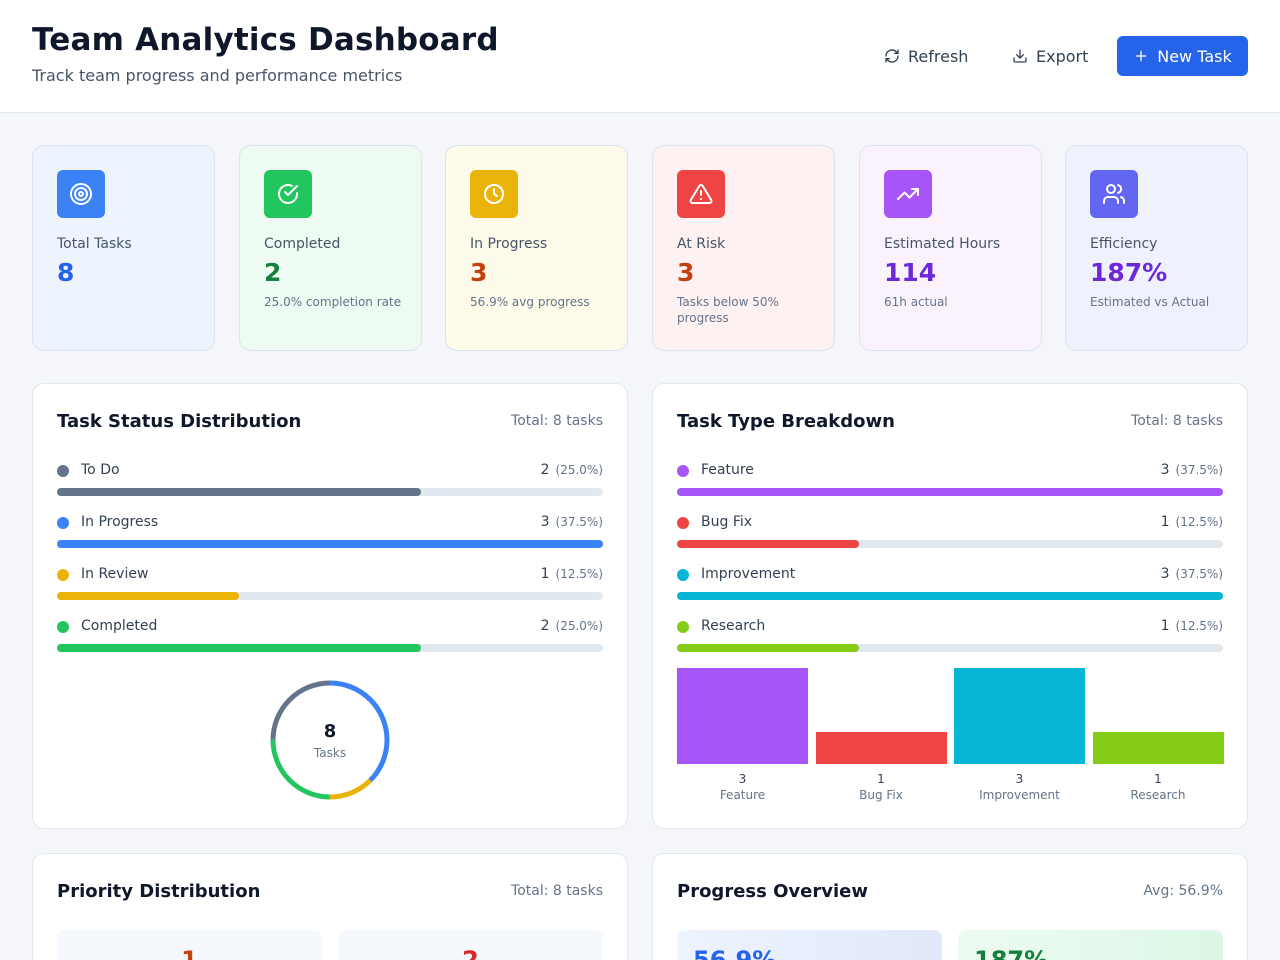 This screenshot has width=1280, height=960. I want to click on row-label: Feature, so click(727, 470).